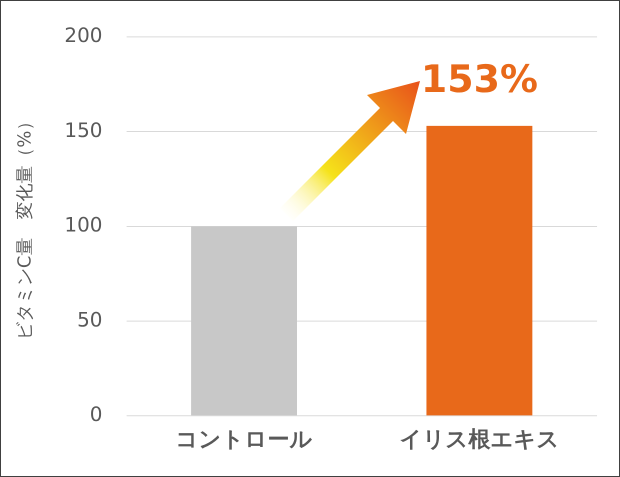 Image resolution: width=620 pixels, height=477 pixels. Describe the element at coordinates (89, 320) in the screenshot. I see `y-tick-label: 50` at that location.